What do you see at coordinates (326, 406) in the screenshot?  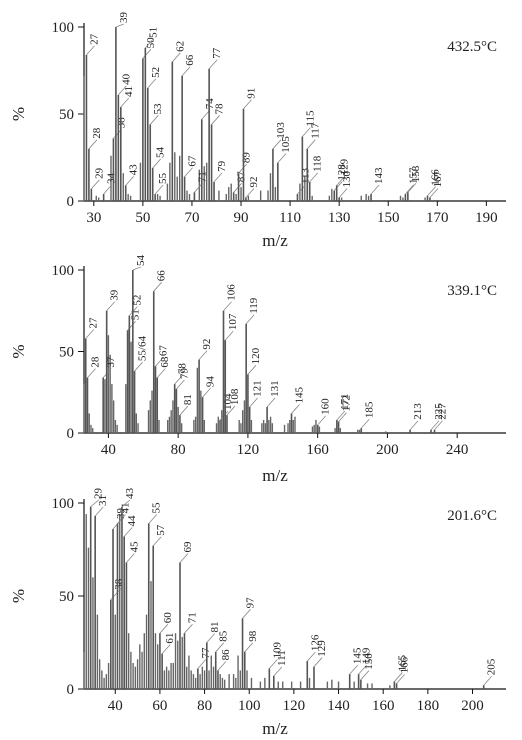 I see `peak-label: 160` at bounding box center [326, 406].